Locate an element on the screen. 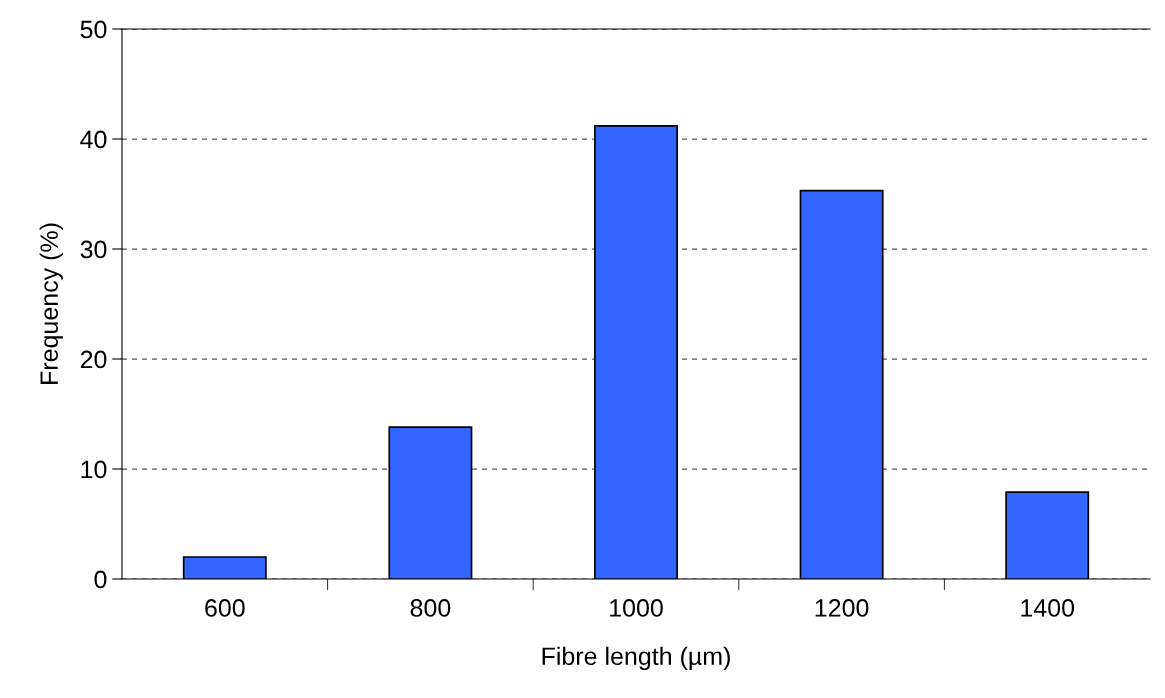 This screenshot has height=698, width=1165. y-tick-label: 20 is located at coordinates (93, 359).